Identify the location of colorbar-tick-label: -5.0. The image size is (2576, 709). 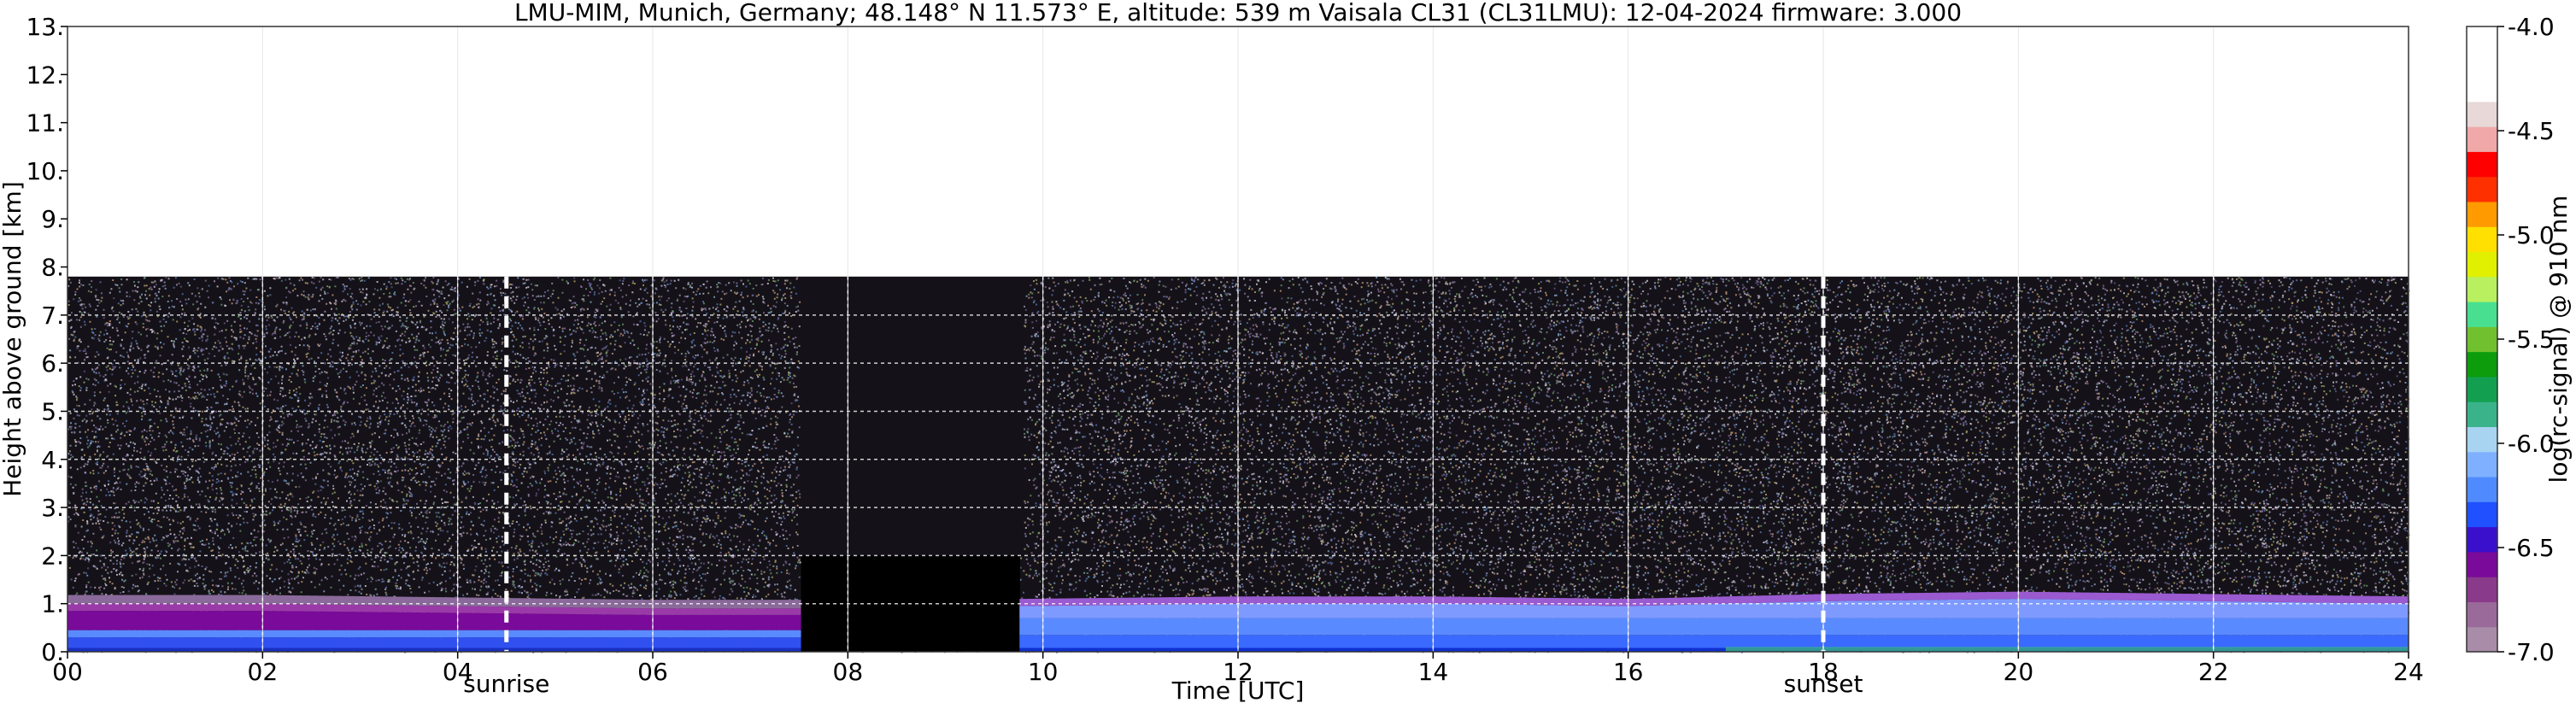
(2531, 235).